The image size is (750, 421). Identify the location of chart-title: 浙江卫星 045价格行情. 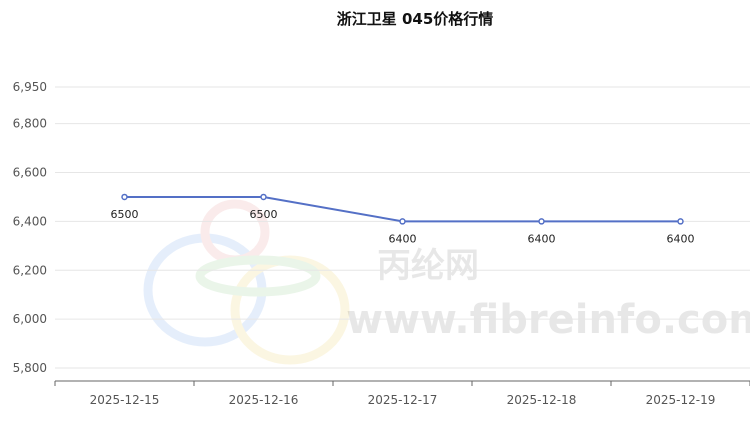
(415, 19).